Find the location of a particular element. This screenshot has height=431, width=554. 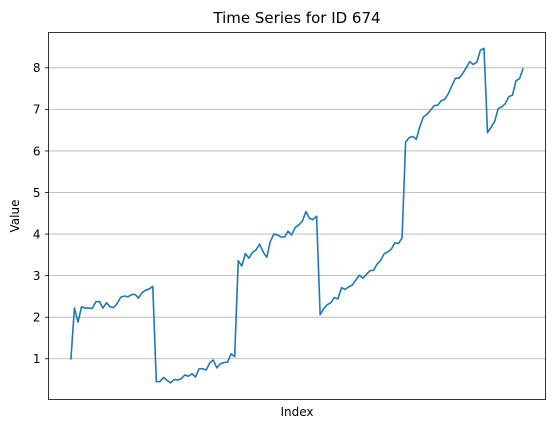

chart-title: Time Series for ID 674 is located at coordinates (296, 18).